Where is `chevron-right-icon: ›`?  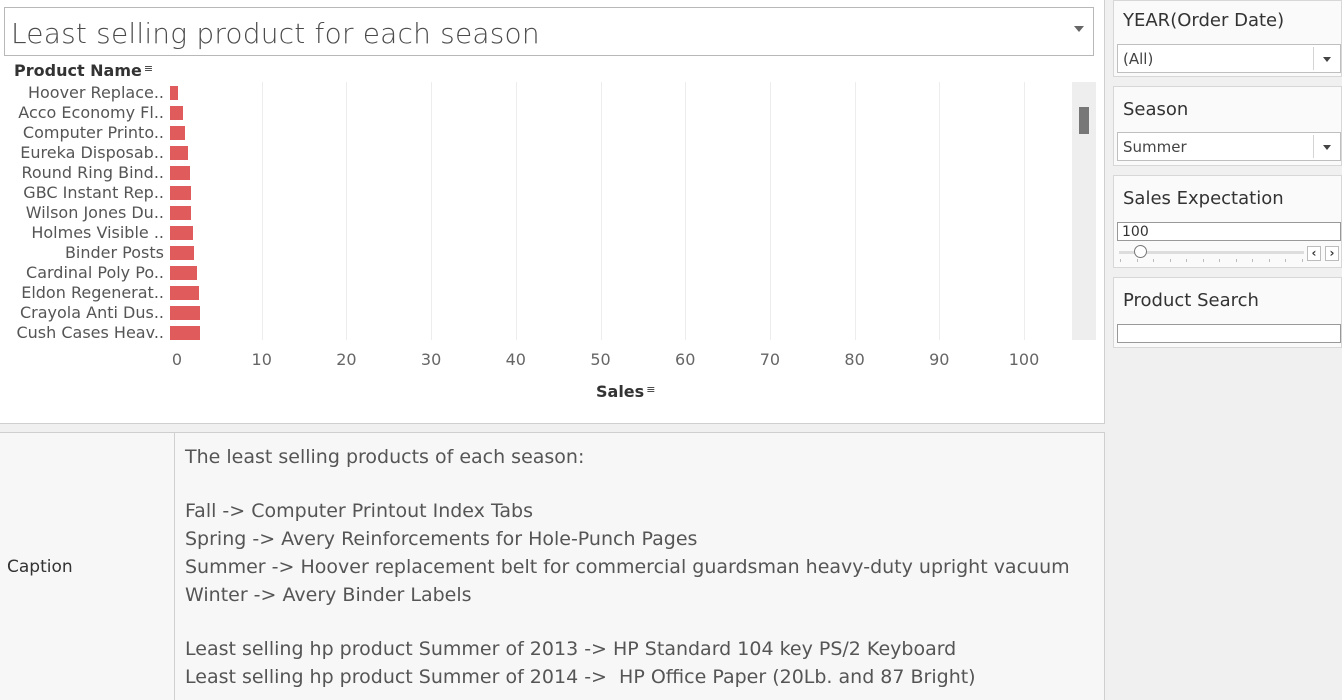 chevron-right-icon: › is located at coordinates (1332, 253).